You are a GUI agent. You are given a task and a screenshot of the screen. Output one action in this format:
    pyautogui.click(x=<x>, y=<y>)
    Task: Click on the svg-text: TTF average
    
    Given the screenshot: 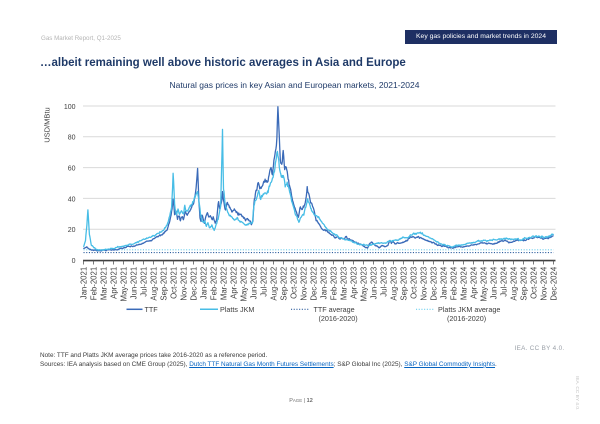 What is the action you would take?
    pyautogui.click(x=334, y=309)
    